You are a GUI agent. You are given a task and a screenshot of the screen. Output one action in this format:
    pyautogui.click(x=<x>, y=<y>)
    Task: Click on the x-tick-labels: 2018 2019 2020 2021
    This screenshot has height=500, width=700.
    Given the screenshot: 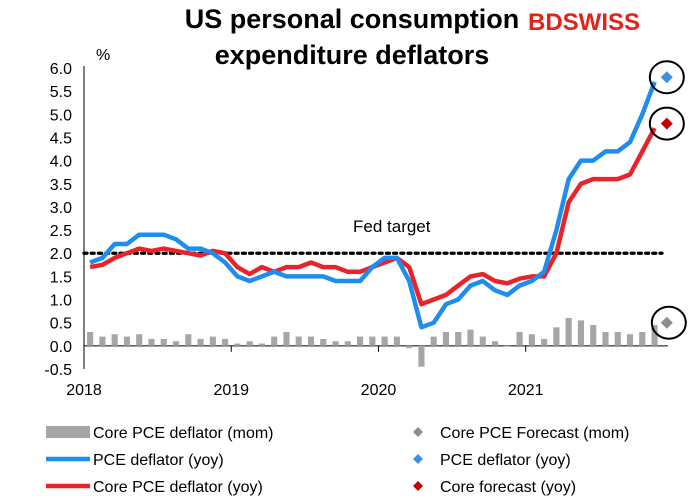 What is the action you would take?
    pyautogui.click(x=304, y=390)
    